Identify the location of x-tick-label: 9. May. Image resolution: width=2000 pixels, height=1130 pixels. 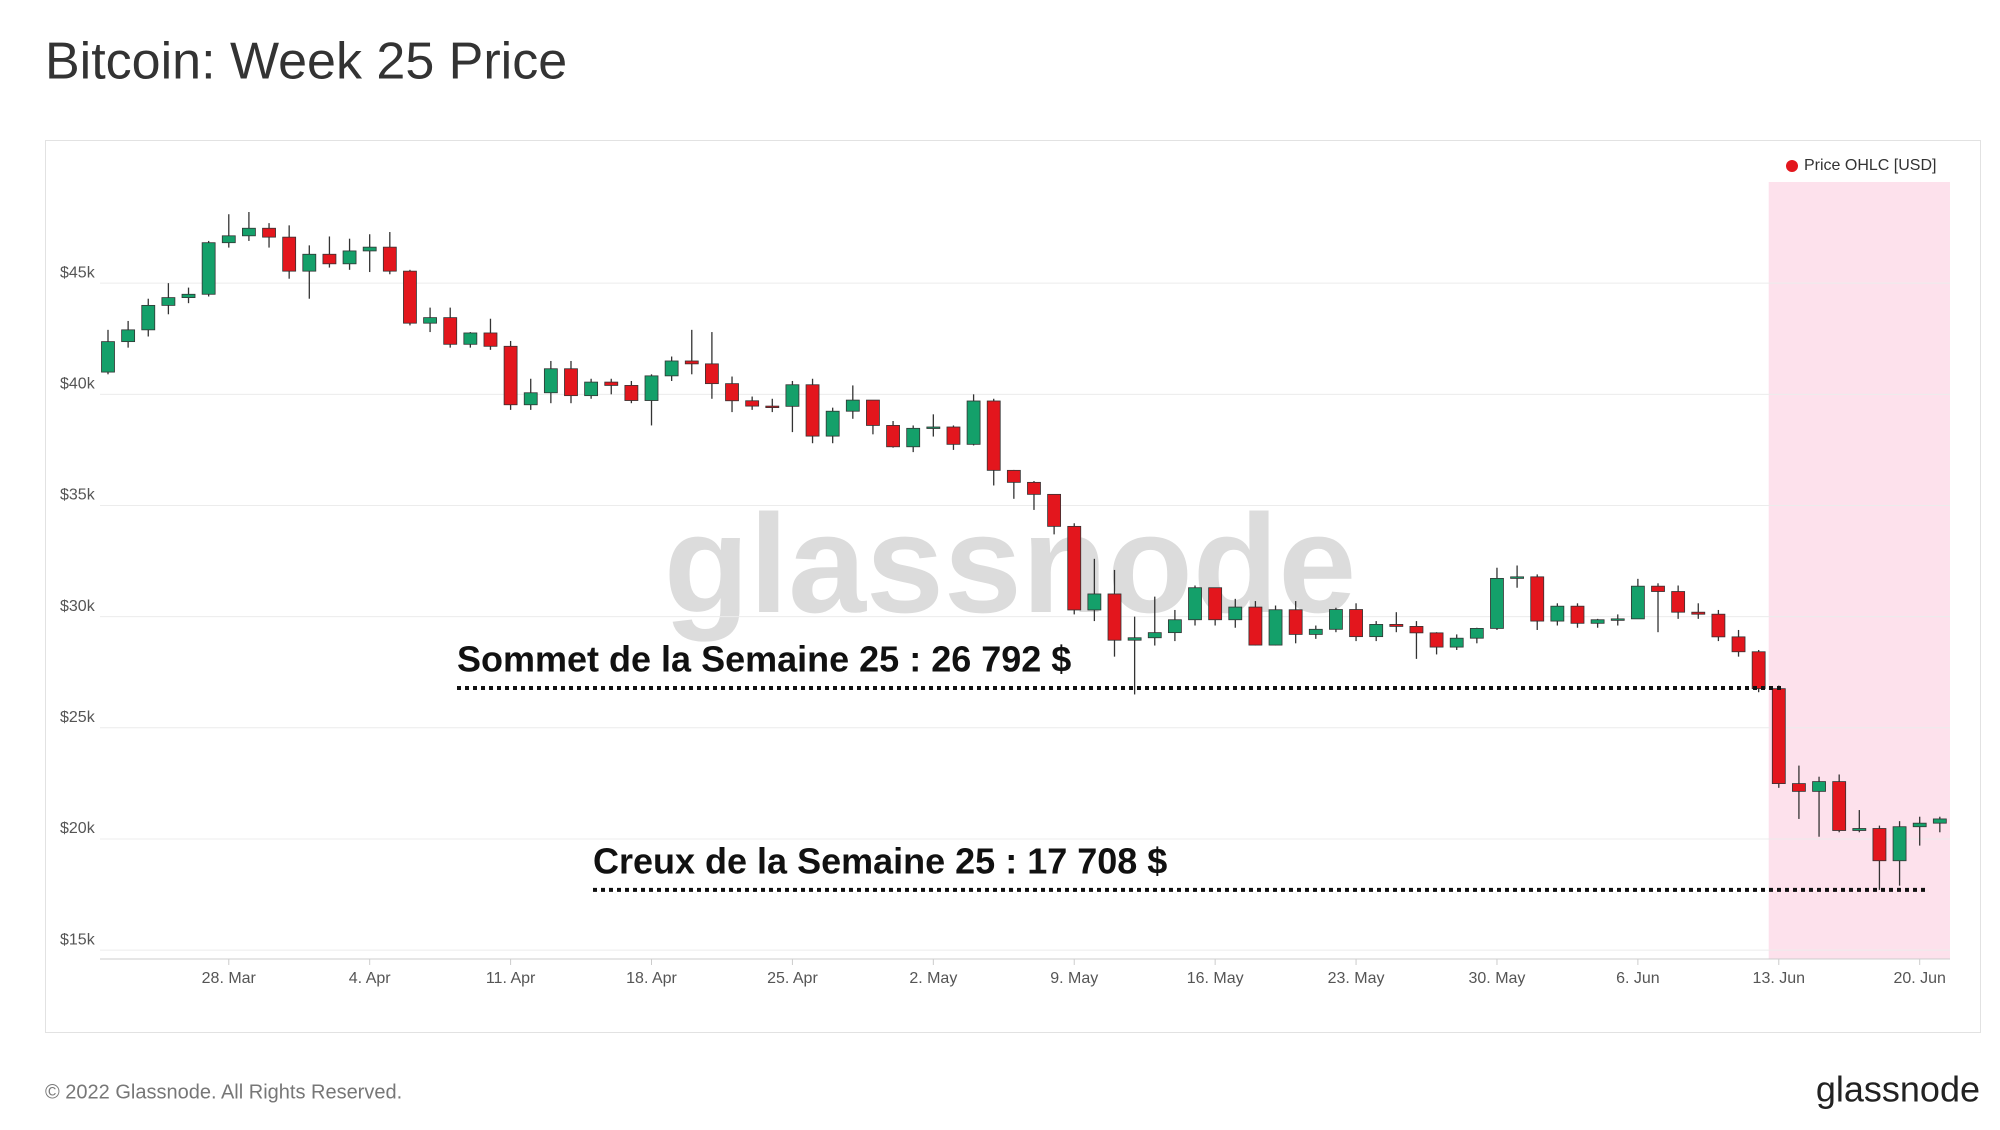
(1074, 978).